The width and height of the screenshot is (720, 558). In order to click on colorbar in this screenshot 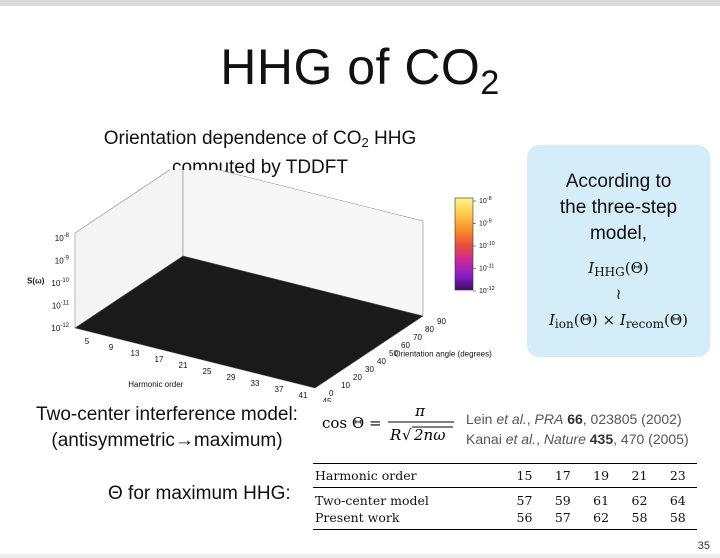, I will do `click(464, 244)`.